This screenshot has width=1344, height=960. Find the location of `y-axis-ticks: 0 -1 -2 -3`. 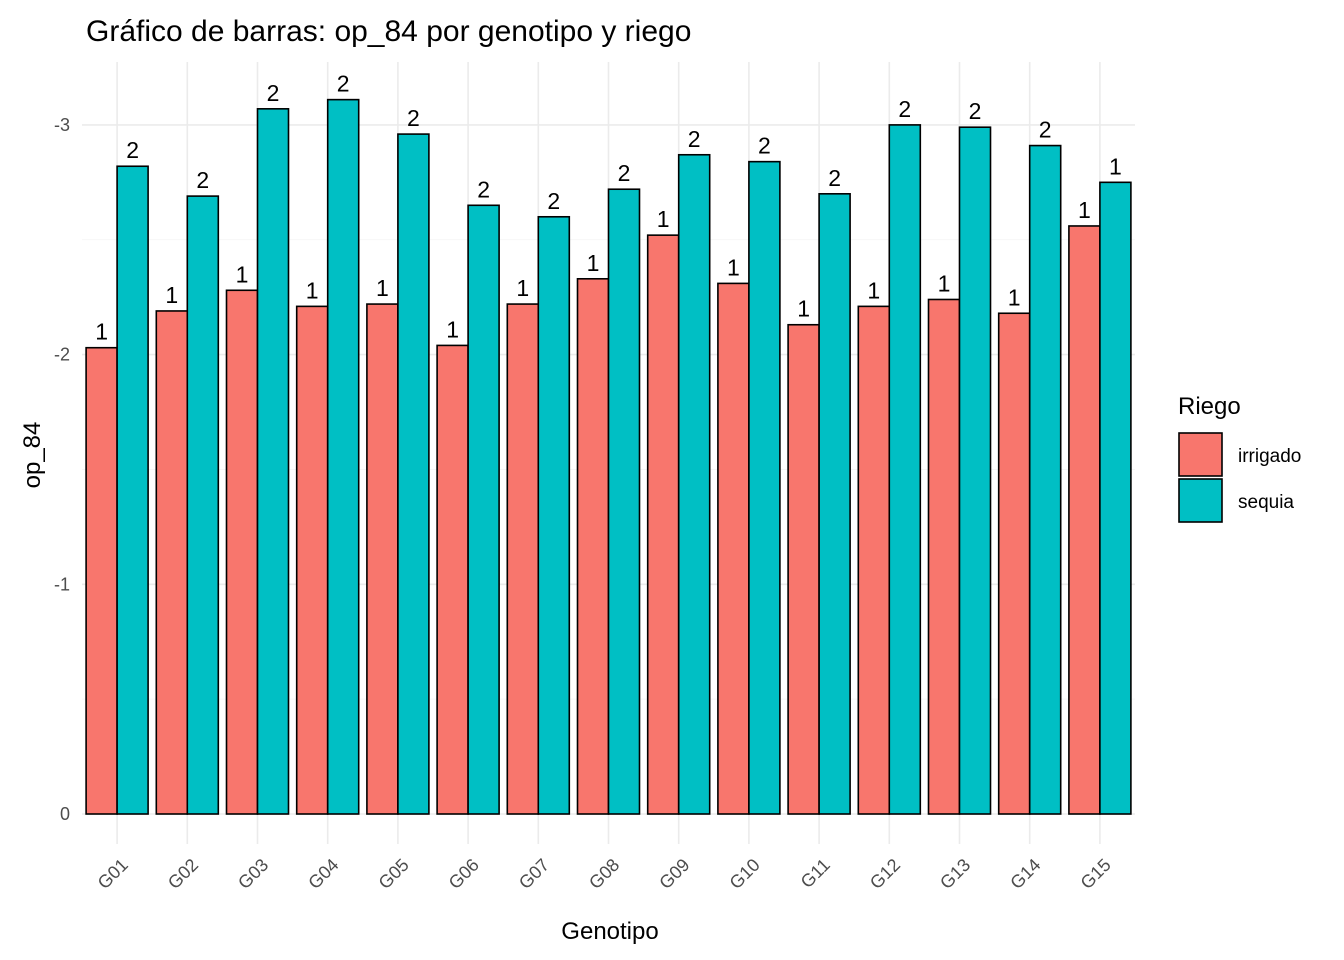

y-axis-ticks: 0 -1 -2 -3 is located at coordinates (62, 469).